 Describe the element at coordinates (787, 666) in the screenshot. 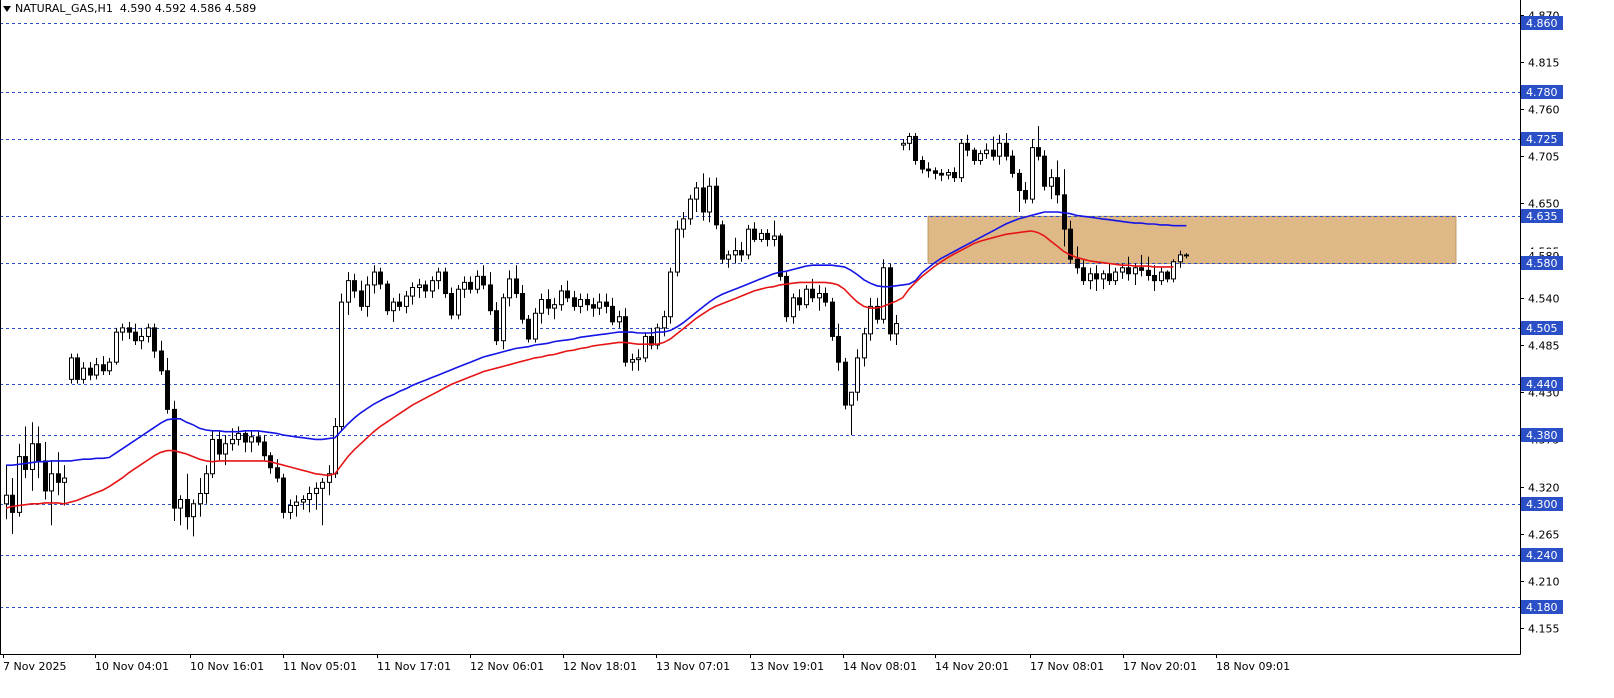

I see `time-tick-label: 13 Nov 19:01` at that location.